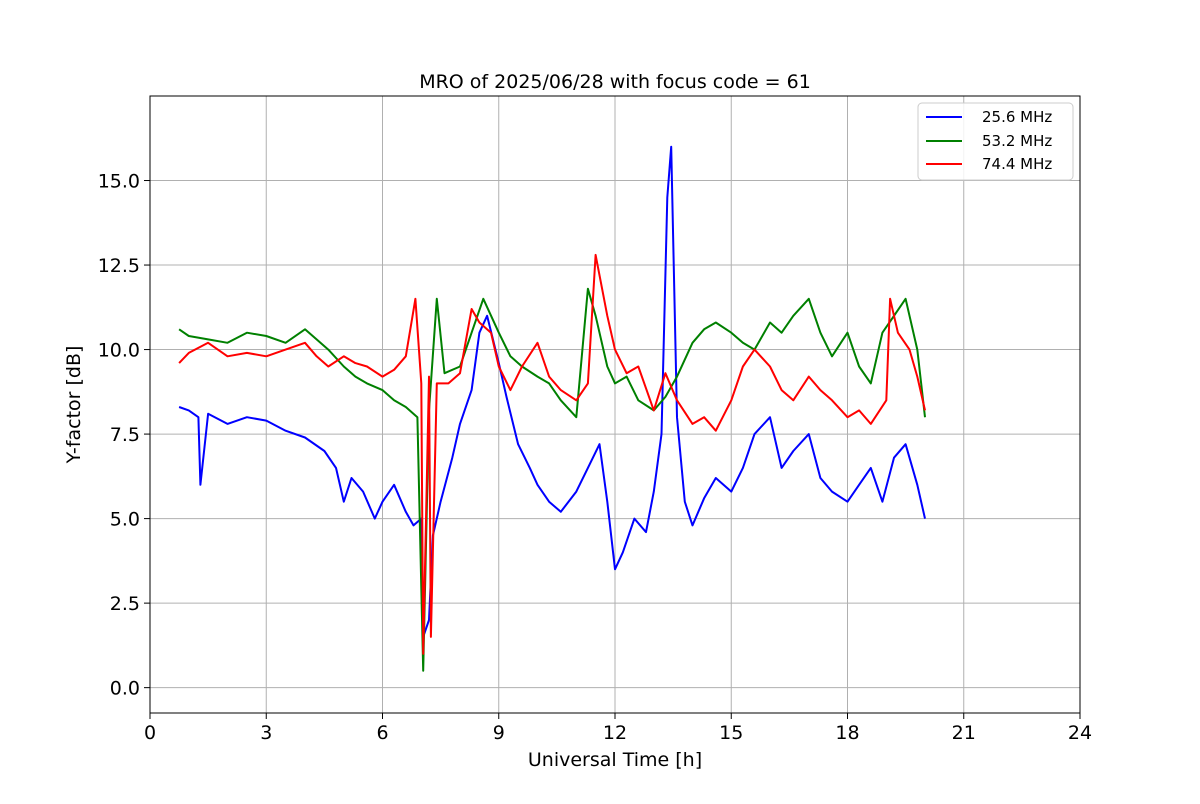 The height and width of the screenshot is (804, 1200). I want to click on x-tick-label: 9, so click(499, 733).